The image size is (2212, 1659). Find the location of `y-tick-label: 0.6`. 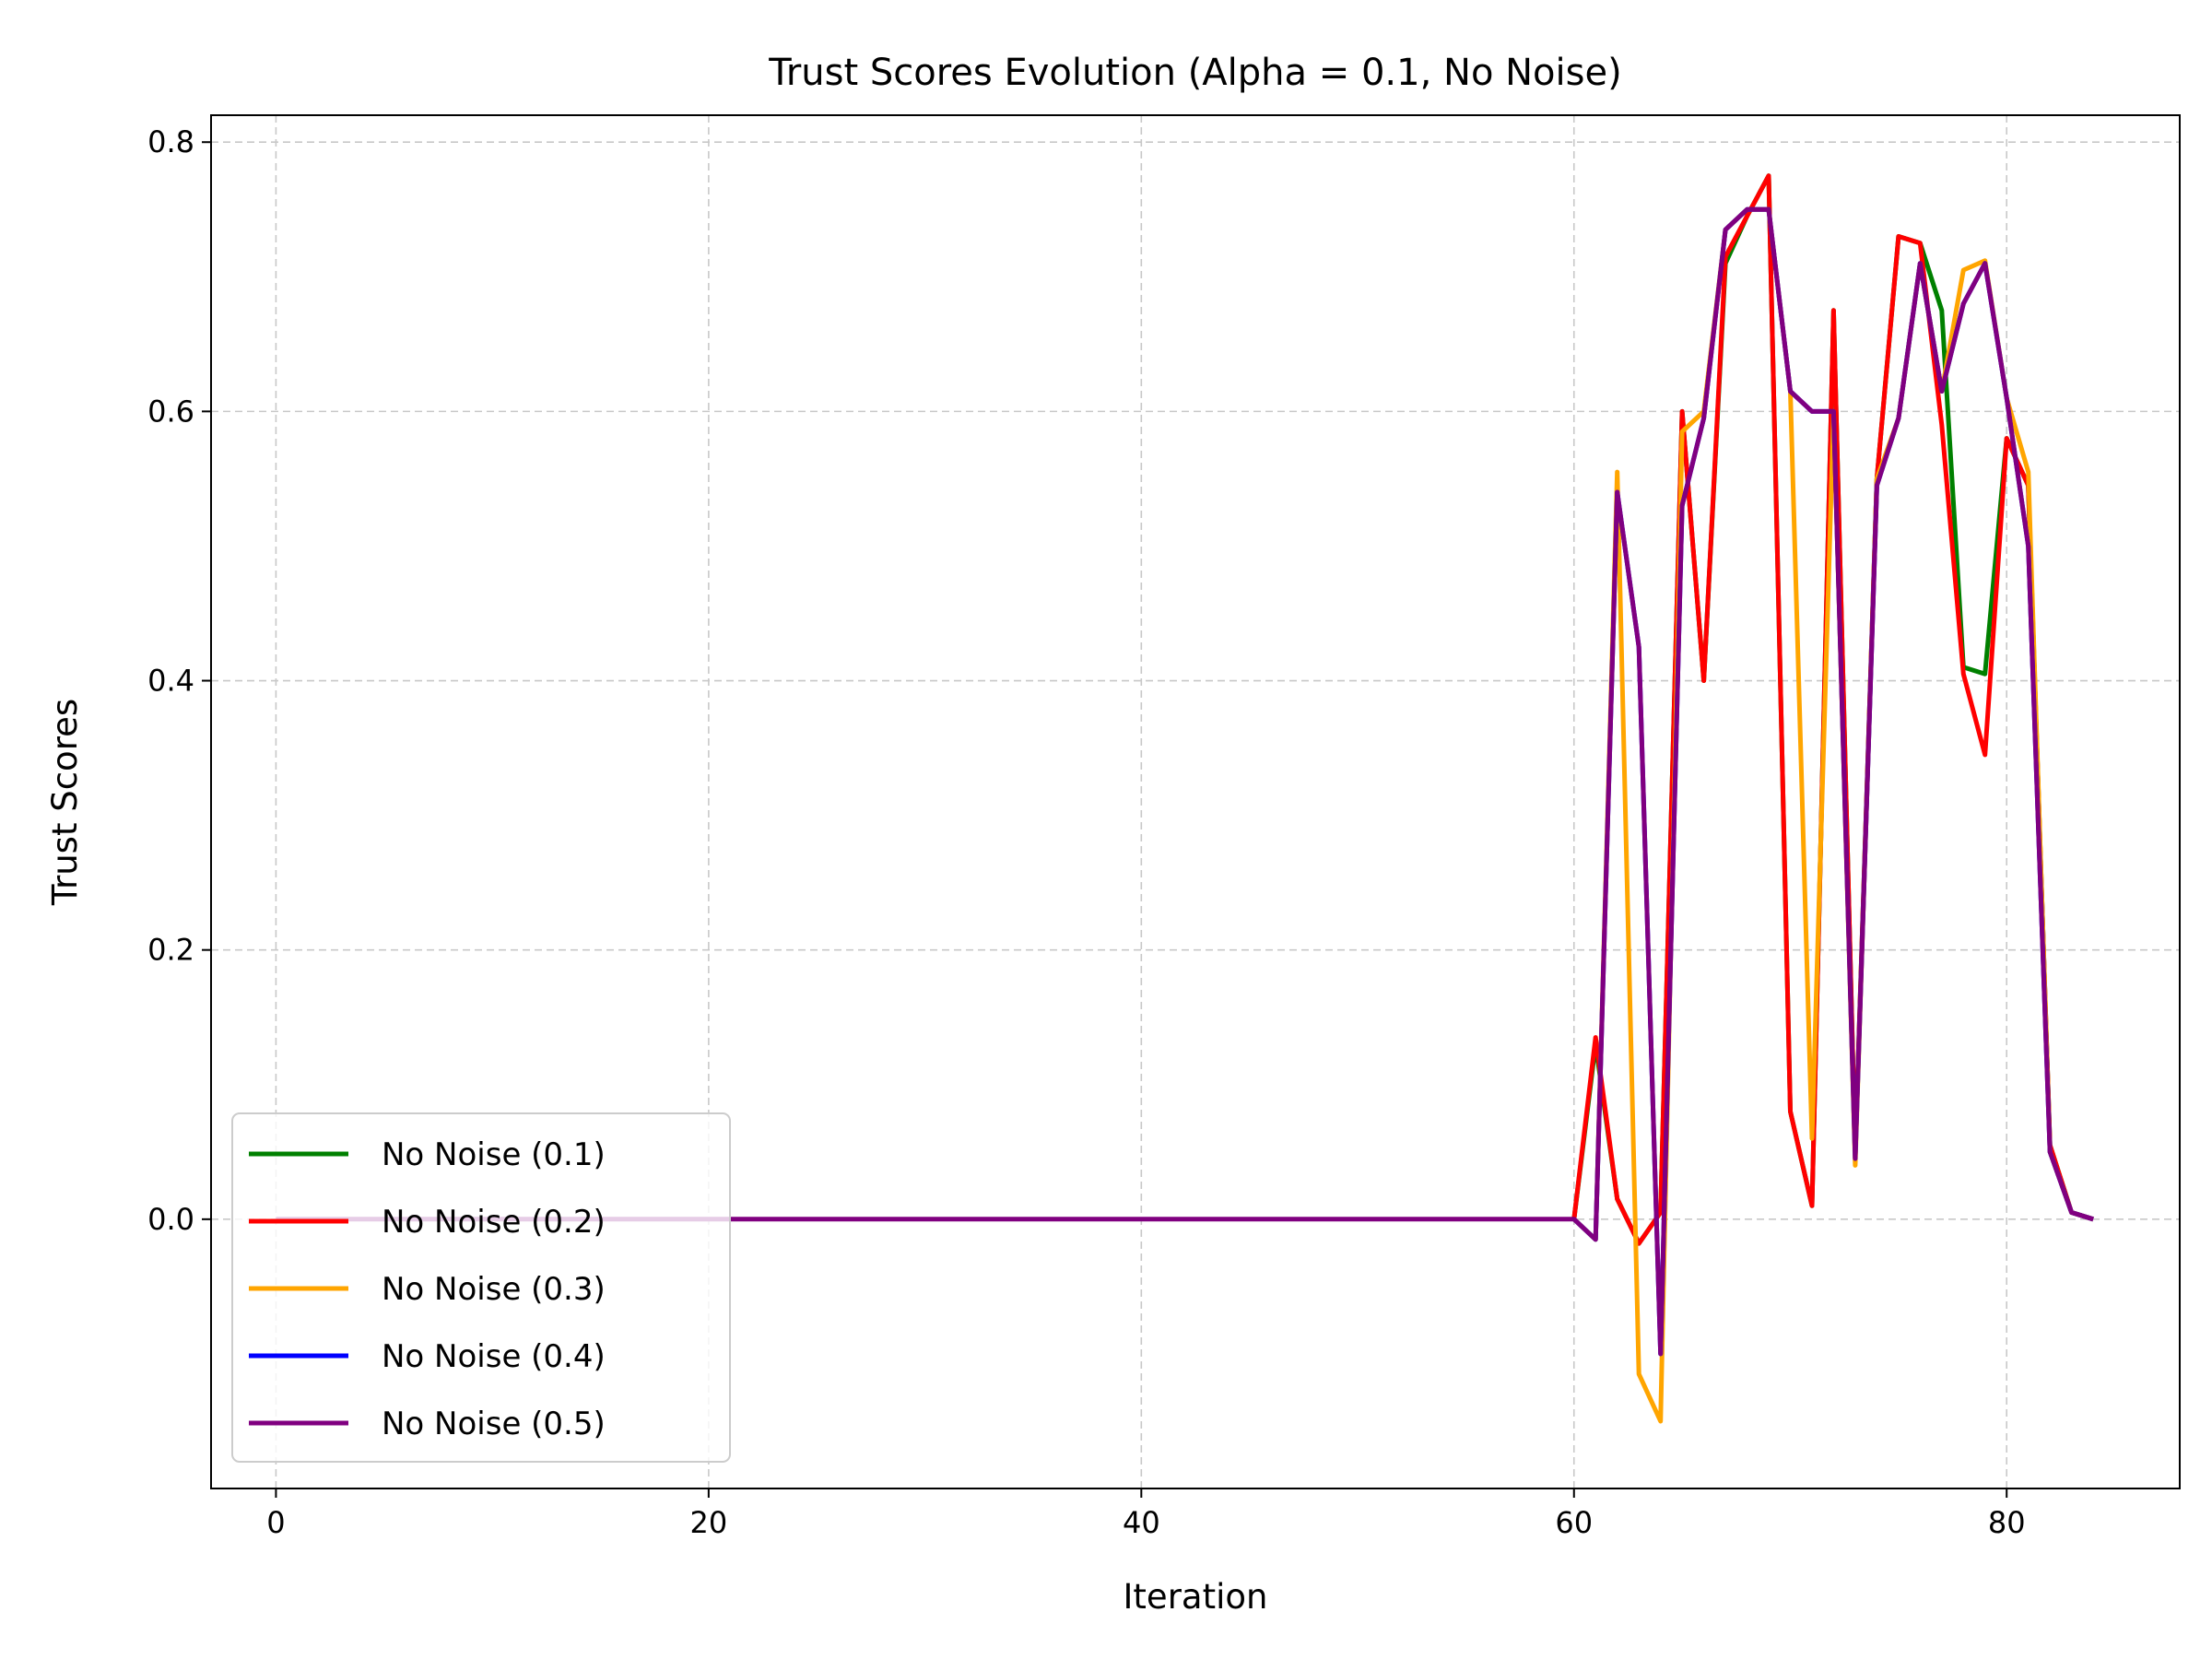

y-tick-label: 0.6 is located at coordinates (170, 411).